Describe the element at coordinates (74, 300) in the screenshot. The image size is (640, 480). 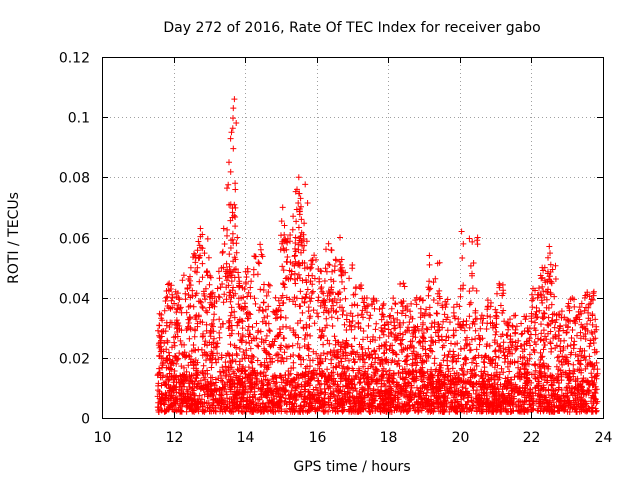
I see `y-tick-label: 0.04` at that location.